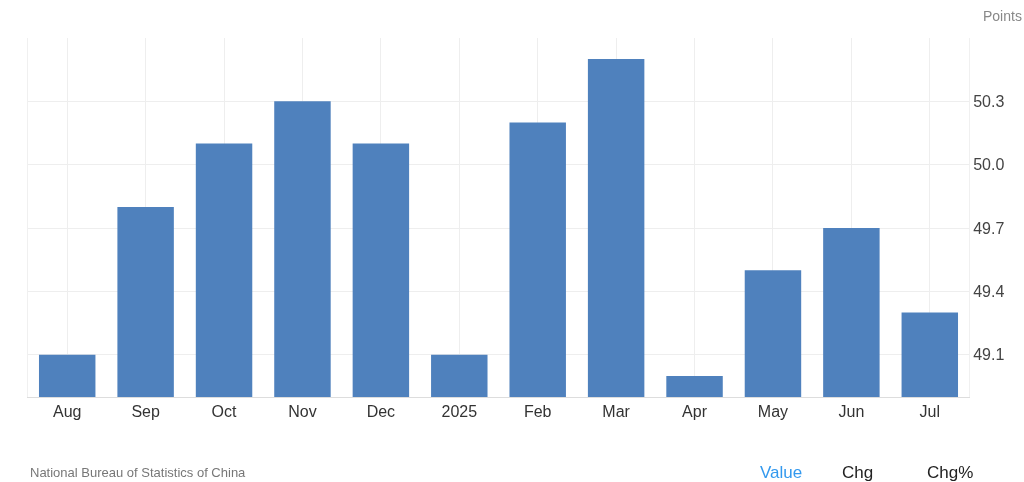 This screenshot has height=482, width=1024. What do you see at coordinates (381, 412) in the screenshot?
I see `x-tick-label: Dec` at bounding box center [381, 412].